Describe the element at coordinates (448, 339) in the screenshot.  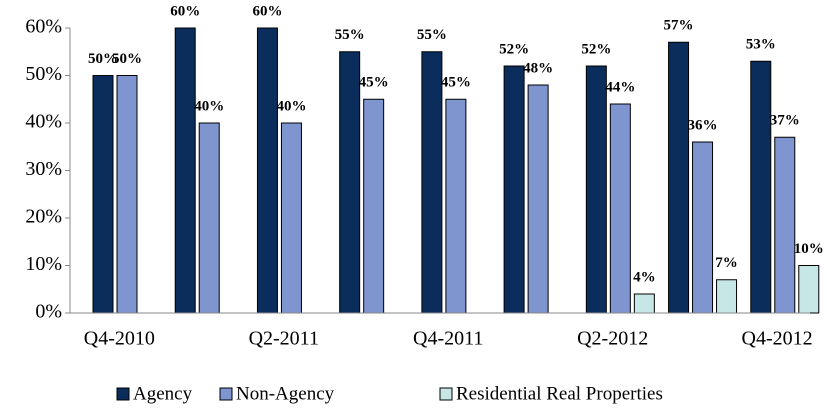
I see `x-tick-label: Q4-2011` at that location.